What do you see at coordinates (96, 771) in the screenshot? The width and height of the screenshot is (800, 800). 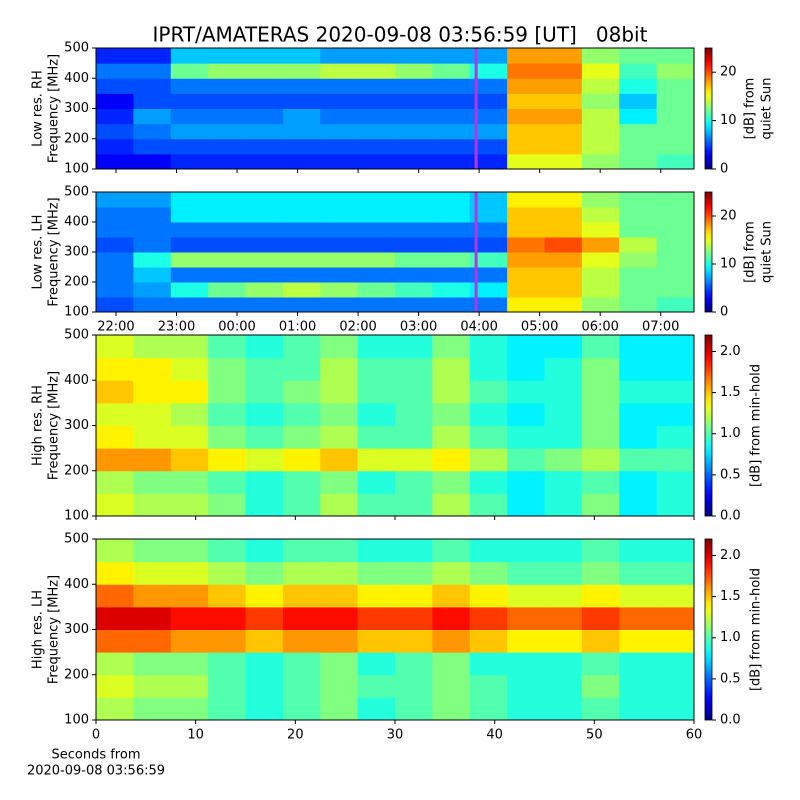 I see `x-axis-label: 2020-09-08 03:56:59` at bounding box center [96, 771].